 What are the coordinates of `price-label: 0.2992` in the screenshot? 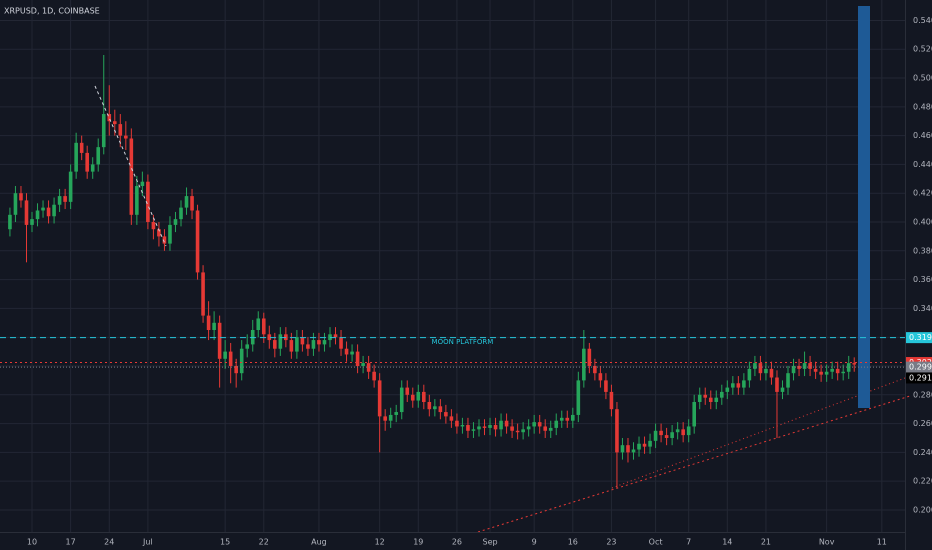 It's located at (920, 367).